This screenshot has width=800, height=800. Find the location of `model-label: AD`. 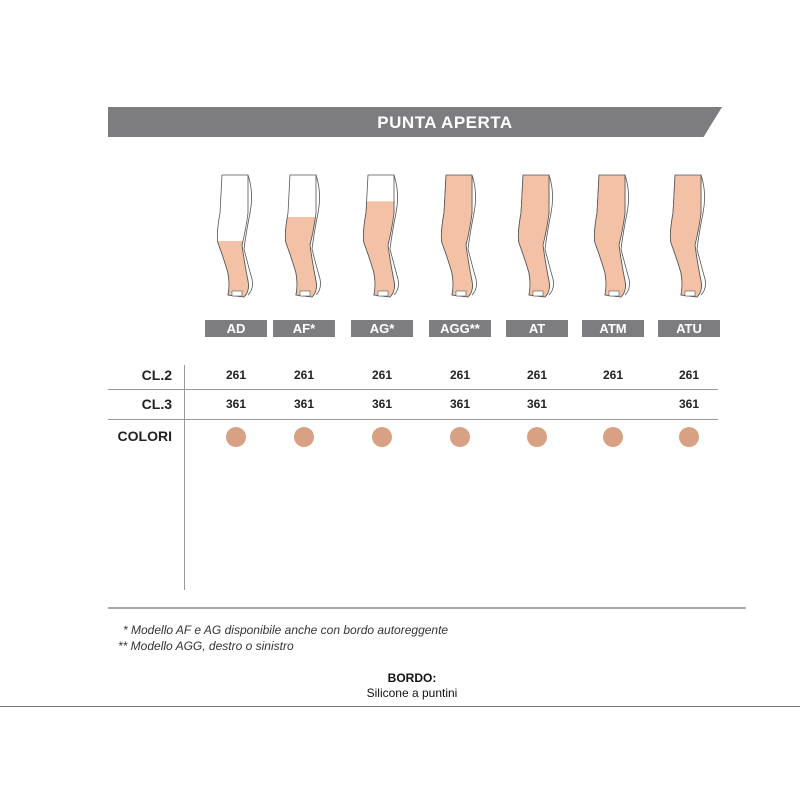

model-label: AD is located at coordinates (236, 328).